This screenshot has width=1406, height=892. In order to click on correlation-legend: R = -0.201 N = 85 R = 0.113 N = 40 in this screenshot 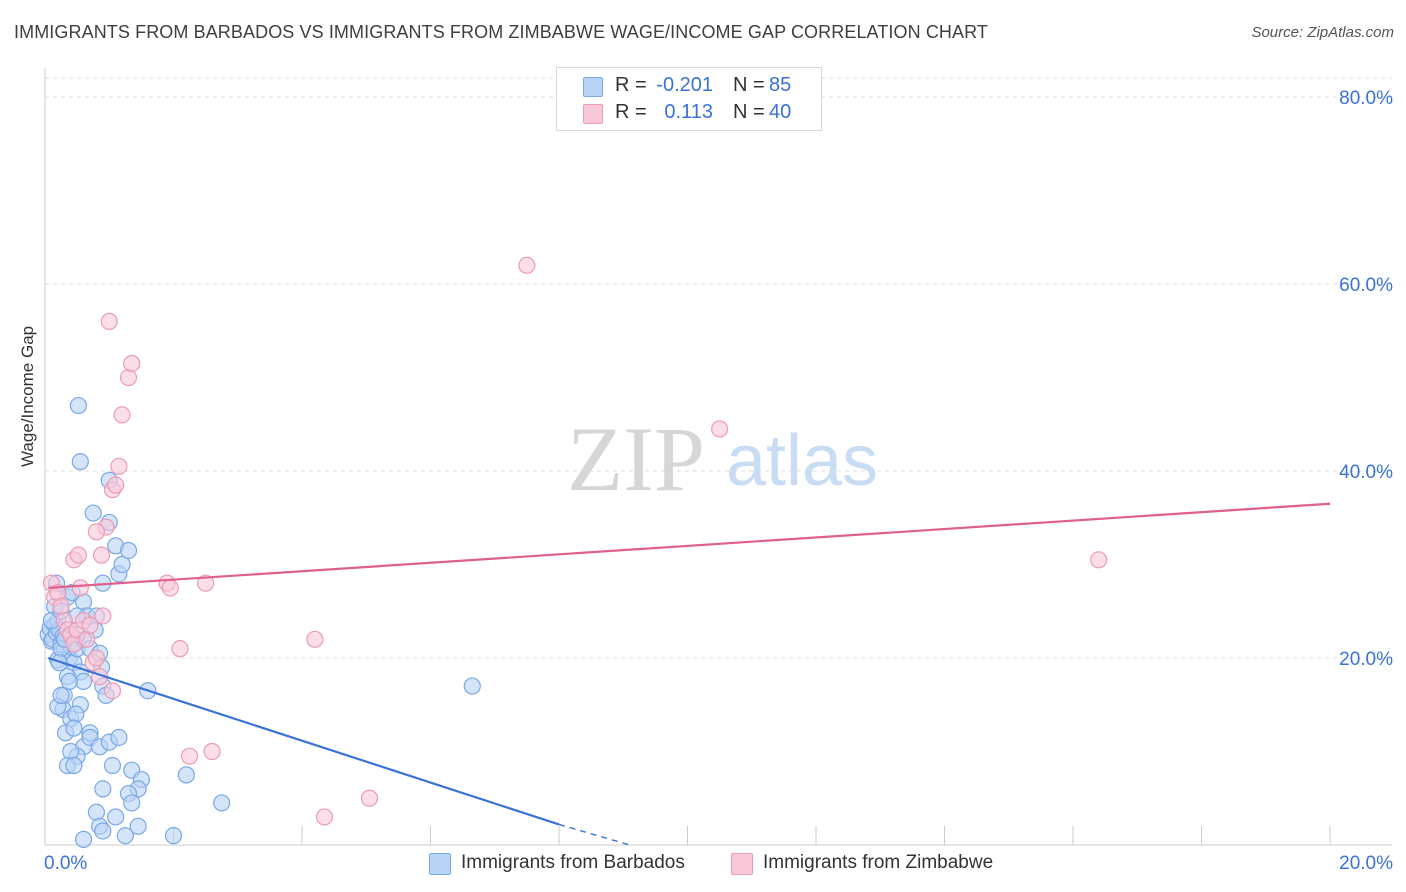, I will do `click(689, 99)`.